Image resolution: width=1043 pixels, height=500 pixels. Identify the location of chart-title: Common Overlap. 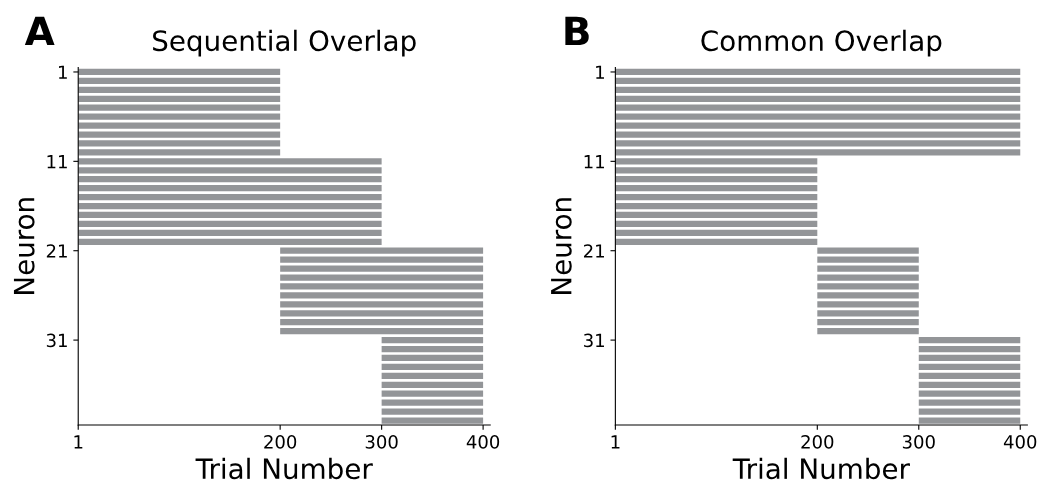
(821, 43).